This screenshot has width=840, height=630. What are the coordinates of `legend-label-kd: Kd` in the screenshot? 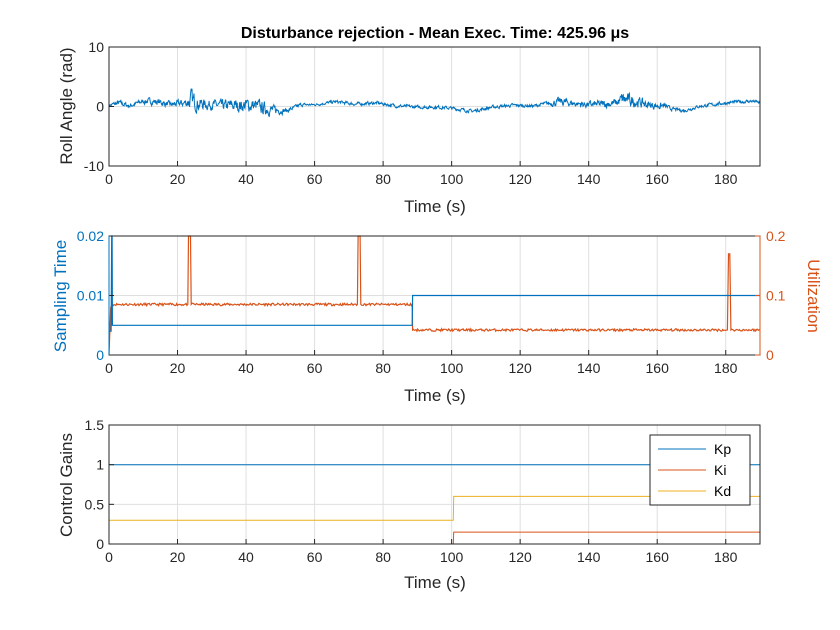 It's located at (722, 491).